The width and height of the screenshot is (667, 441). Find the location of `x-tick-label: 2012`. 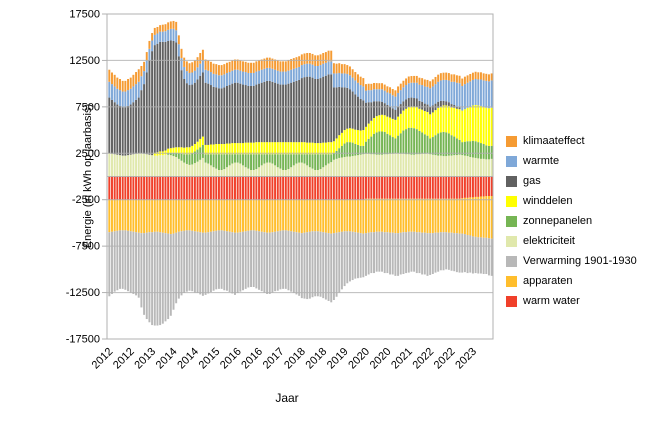

x-tick-label: 2012 is located at coordinates (124, 359).